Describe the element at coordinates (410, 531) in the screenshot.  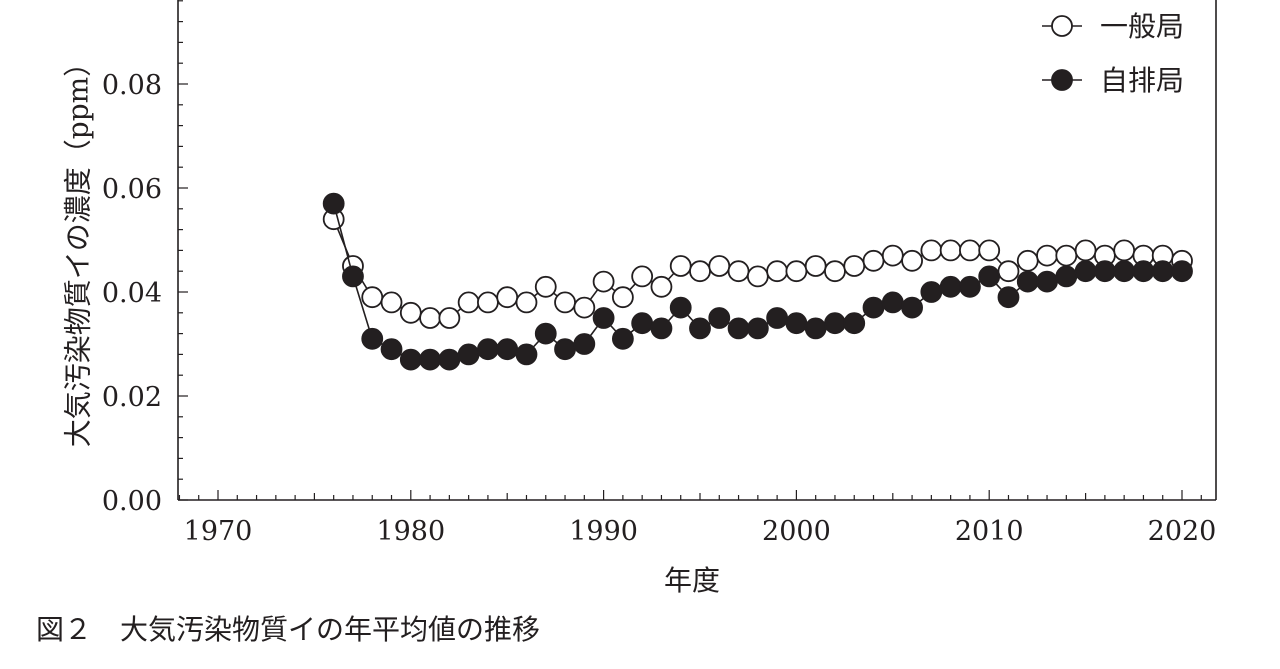
I see `x-tick-label: 1980` at that location.